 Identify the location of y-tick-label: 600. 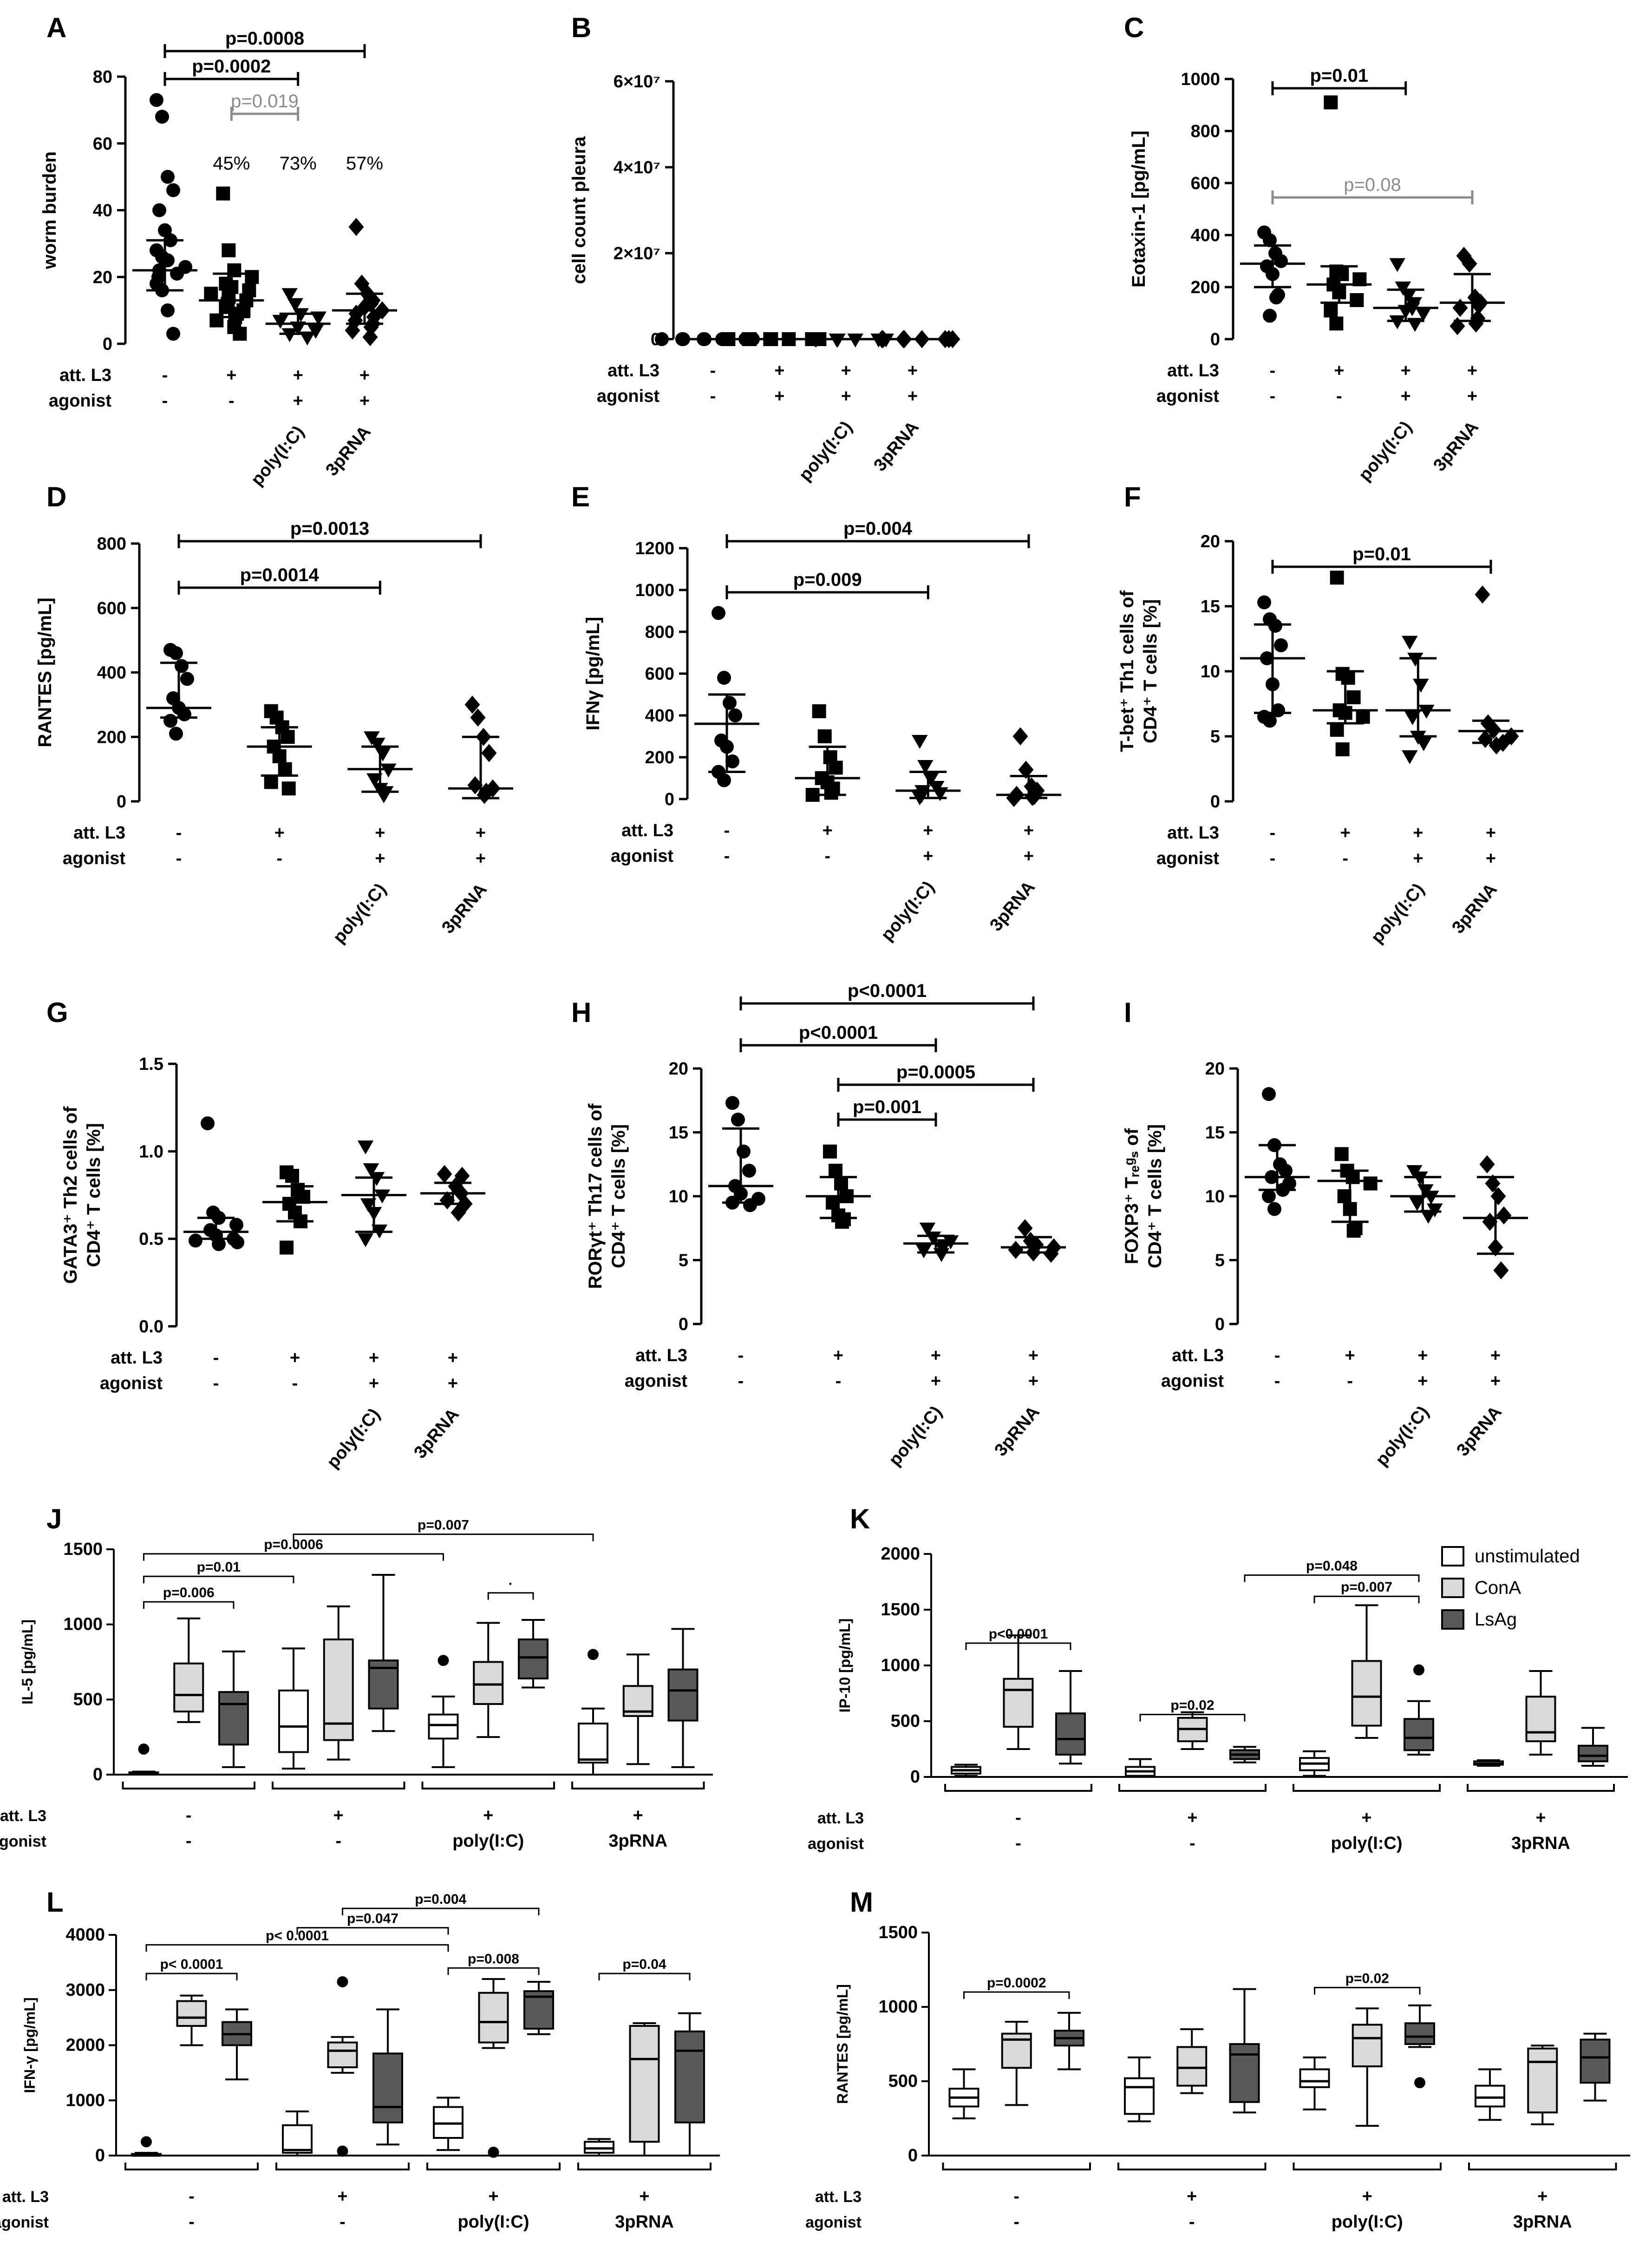
(111, 608).